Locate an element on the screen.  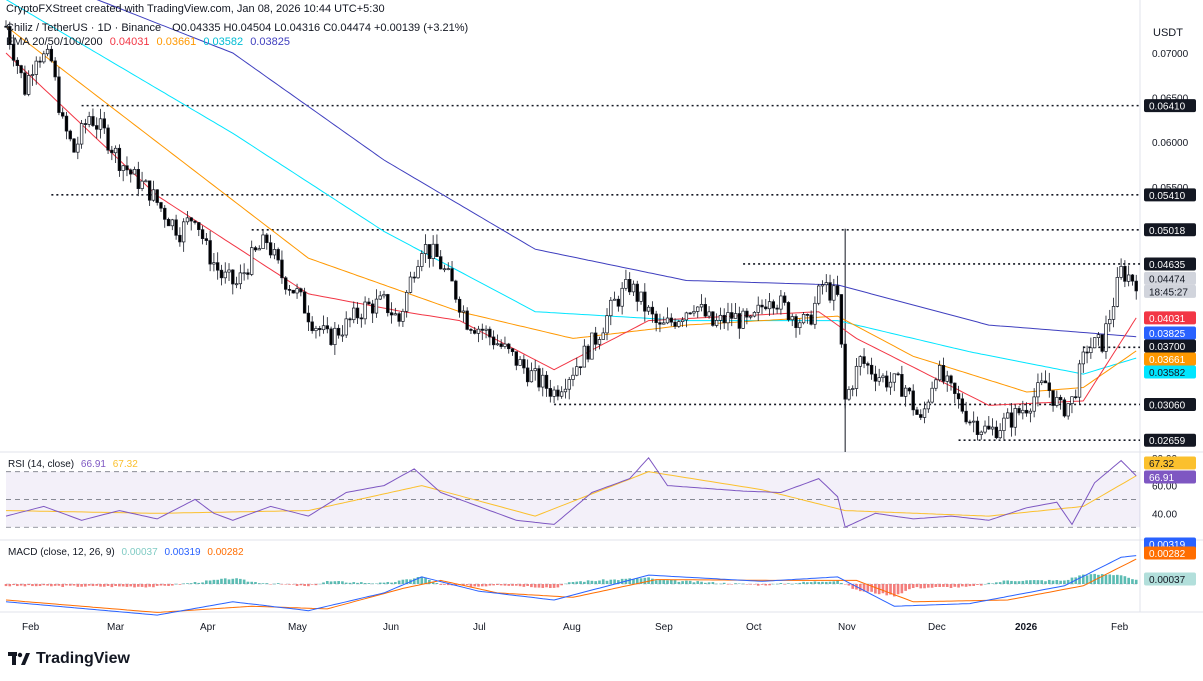
ema100-value: 0.03582 is located at coordinates (223, 42).